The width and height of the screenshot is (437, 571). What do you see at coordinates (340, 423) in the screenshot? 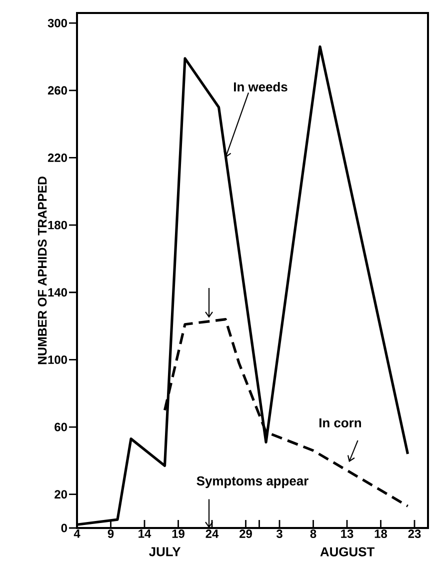
I see `annotation: In corn` at bounding box center [340, 423].